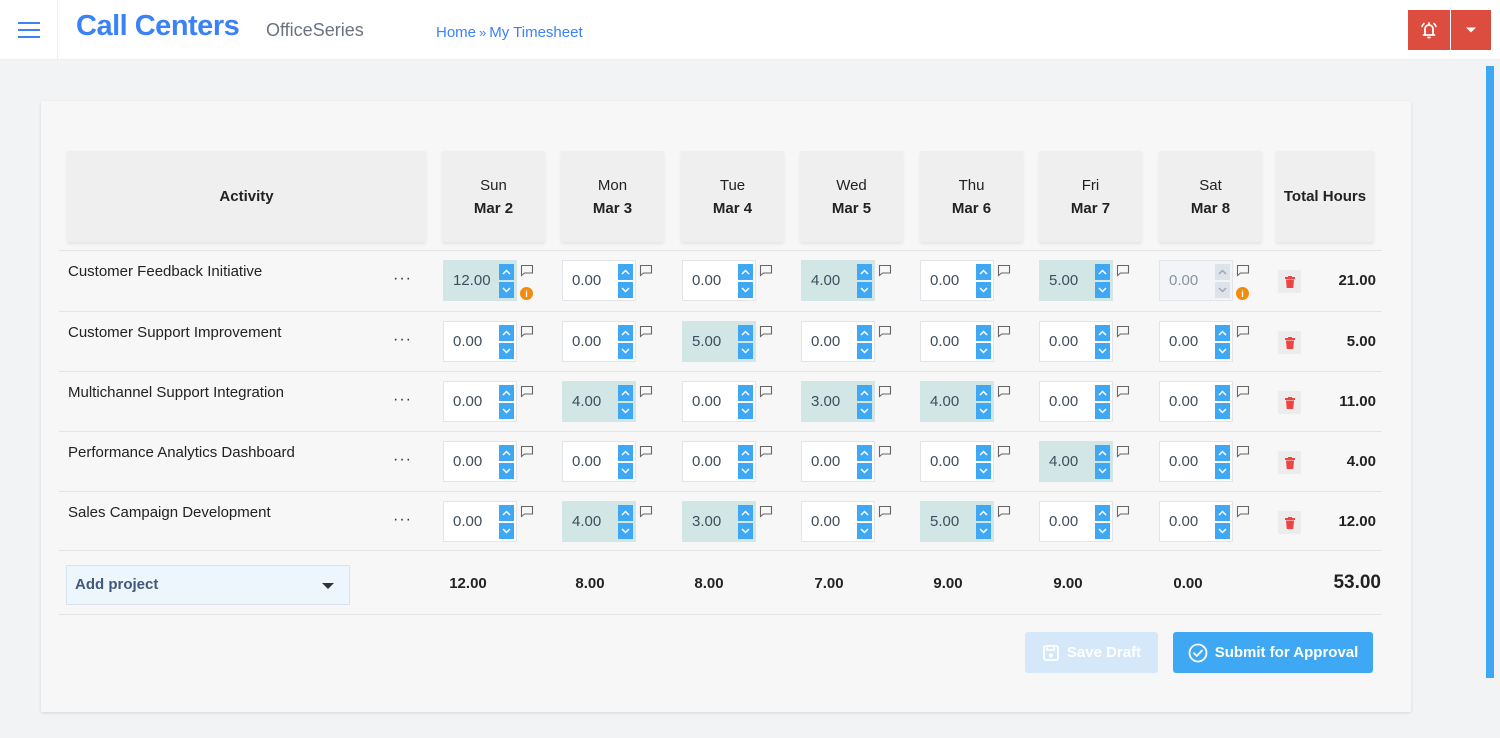  I want to click on add-project-dropdown: Add project, so click(208, 585).